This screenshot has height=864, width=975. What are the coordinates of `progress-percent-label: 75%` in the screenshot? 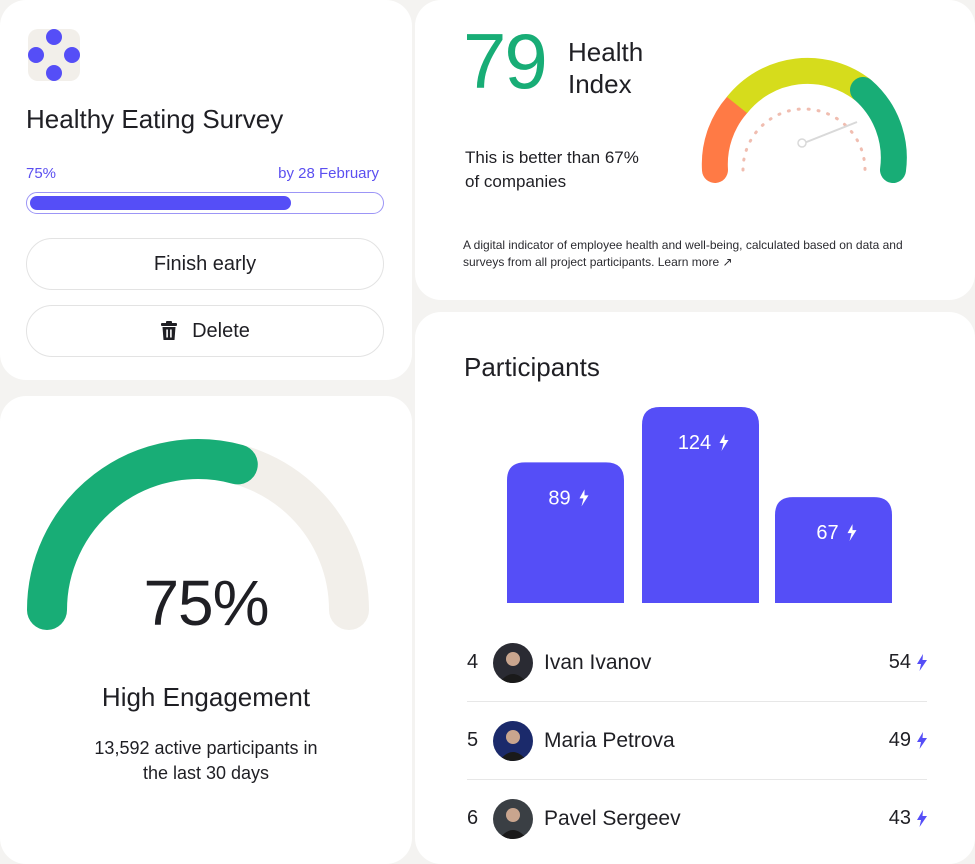 It's located at (41, 173).